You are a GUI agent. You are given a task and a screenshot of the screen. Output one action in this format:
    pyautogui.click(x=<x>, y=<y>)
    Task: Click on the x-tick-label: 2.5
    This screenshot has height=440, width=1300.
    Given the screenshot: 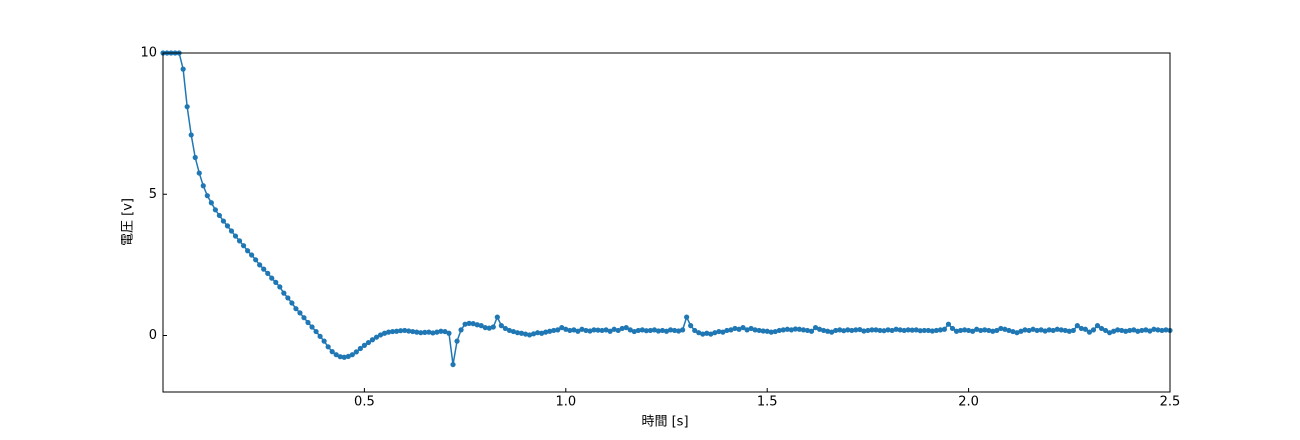 What is the action you would take?
    pyautogui.click(x=1170, y=402)
    